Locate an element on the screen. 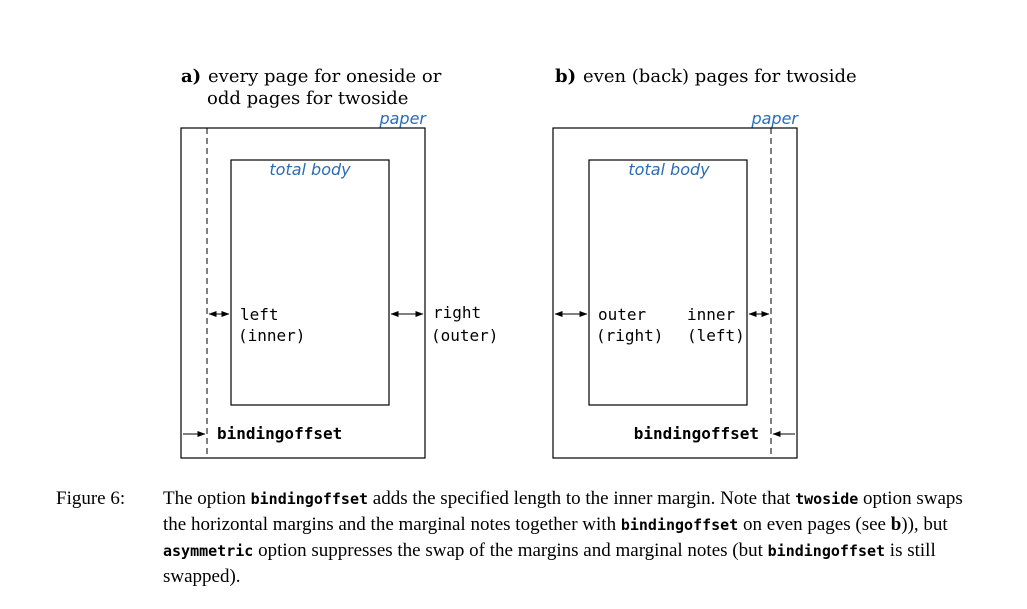 This screenshot has height=609, width=1027. caption-code-bindingoffset-3: bindingoffset is located at coordinates (826, 551).